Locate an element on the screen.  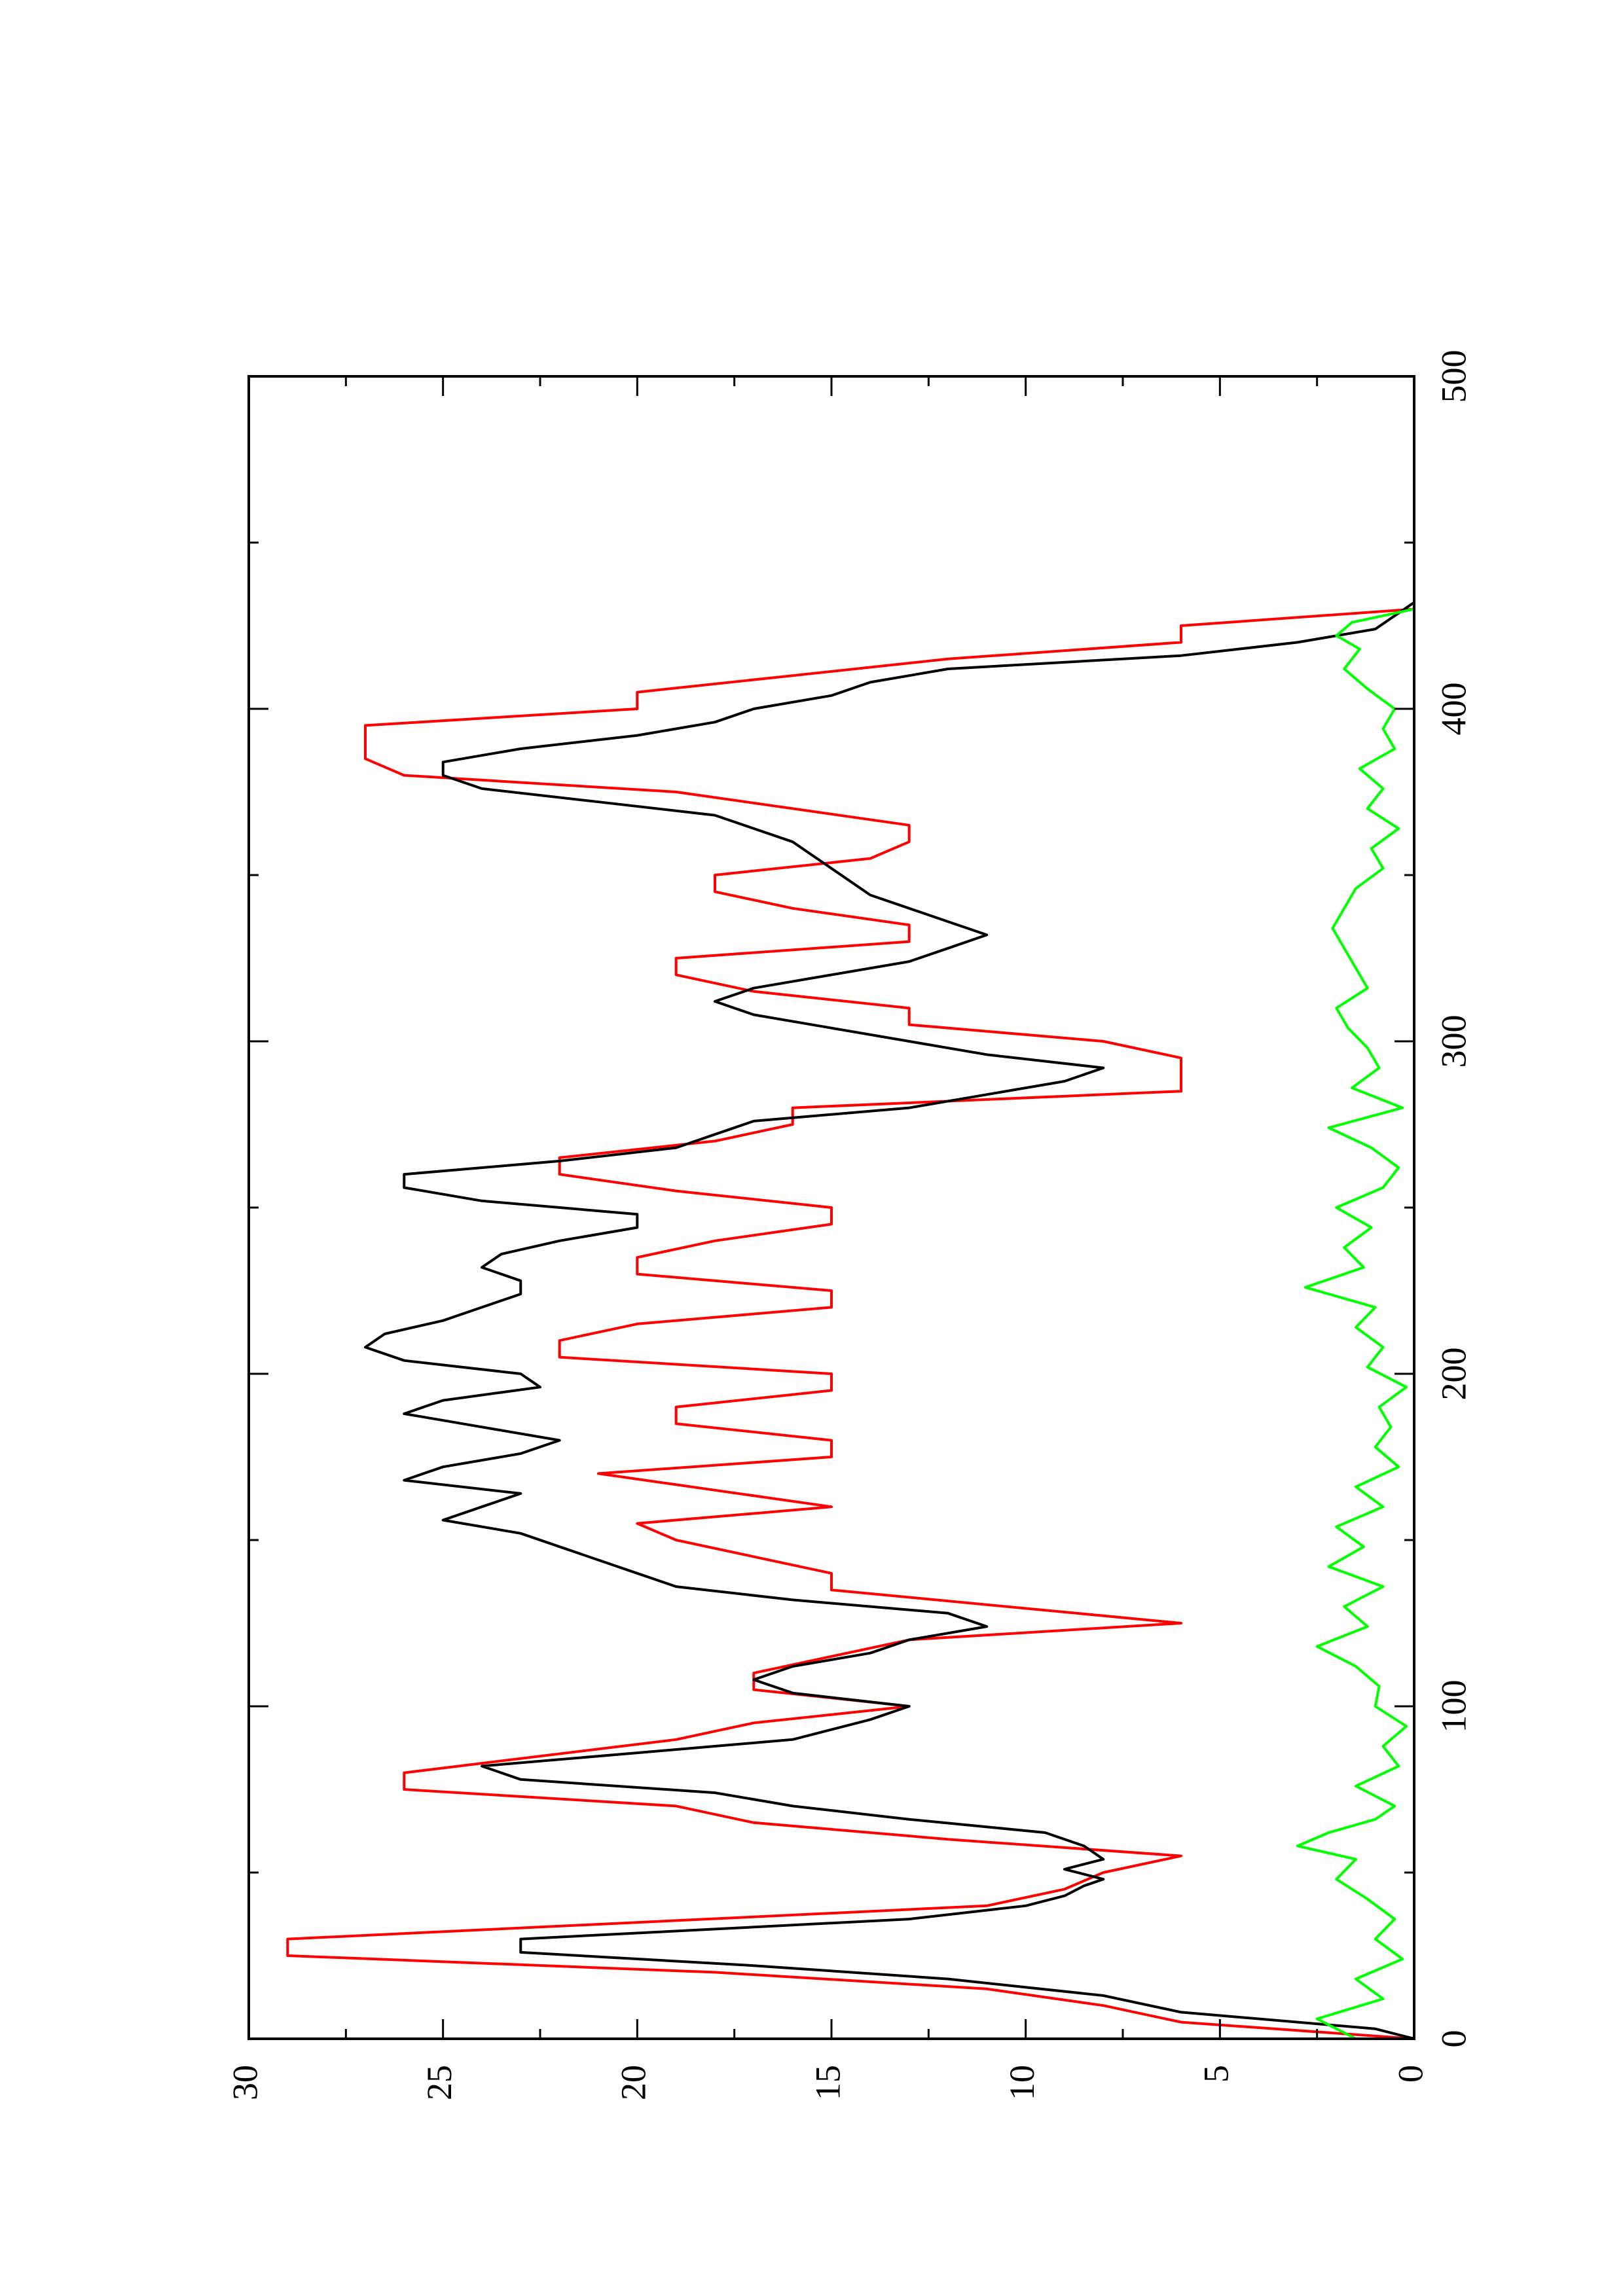
y-tick-label: 5 is located at coordinates (1216, 2074).